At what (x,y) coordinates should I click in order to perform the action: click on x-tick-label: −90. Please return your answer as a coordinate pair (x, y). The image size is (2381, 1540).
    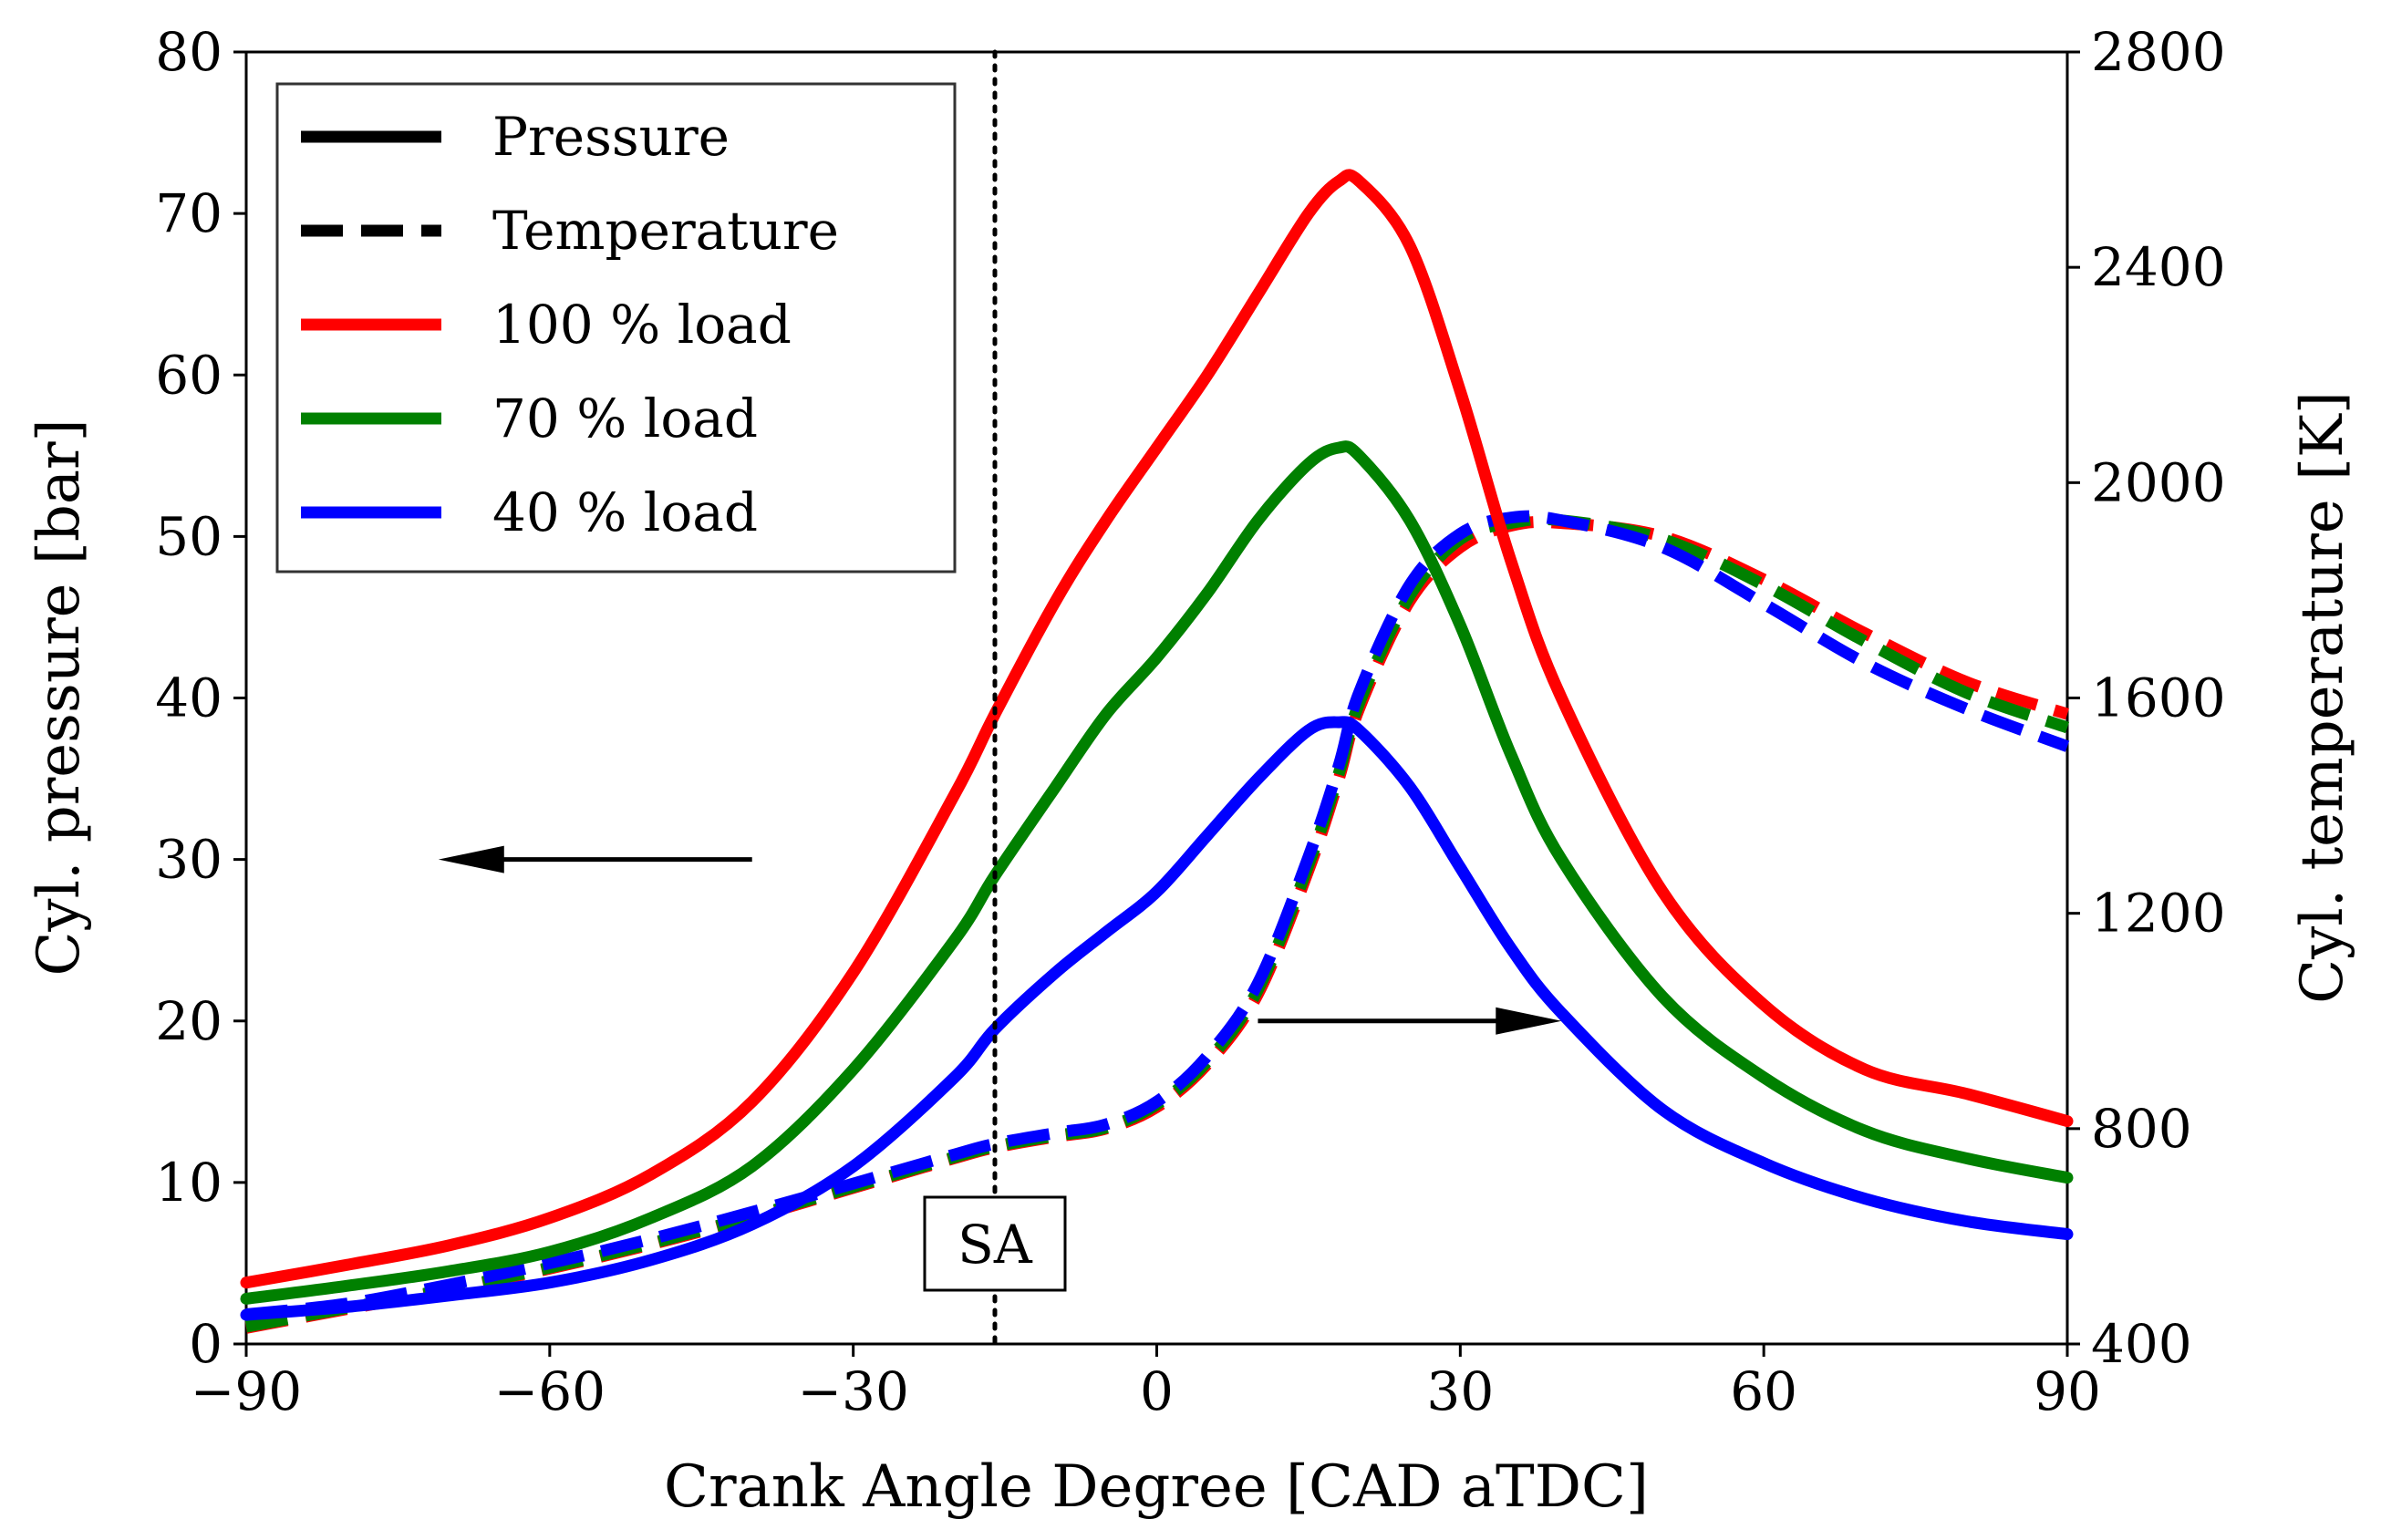
    Looking at the image, I should click on (246, 1391).